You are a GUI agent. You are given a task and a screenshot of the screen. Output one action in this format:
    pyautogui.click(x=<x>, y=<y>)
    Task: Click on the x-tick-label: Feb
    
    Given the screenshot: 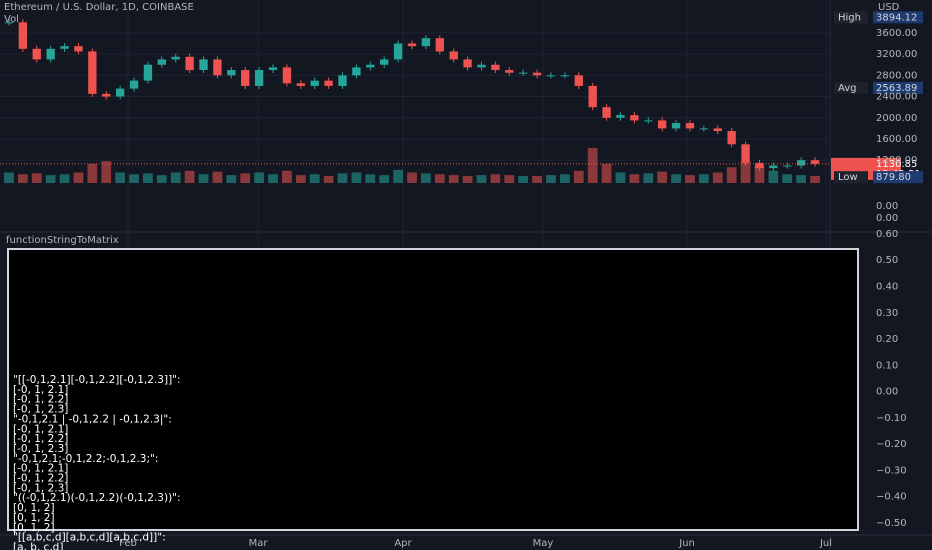 What is the action you would take?
    pyautogui.click(x=128, y=543)
    